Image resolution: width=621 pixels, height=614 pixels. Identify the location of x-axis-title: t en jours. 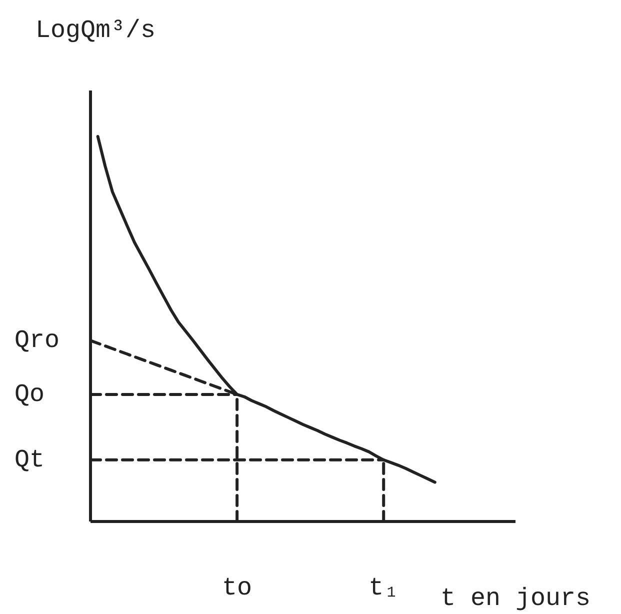
(515, 598).